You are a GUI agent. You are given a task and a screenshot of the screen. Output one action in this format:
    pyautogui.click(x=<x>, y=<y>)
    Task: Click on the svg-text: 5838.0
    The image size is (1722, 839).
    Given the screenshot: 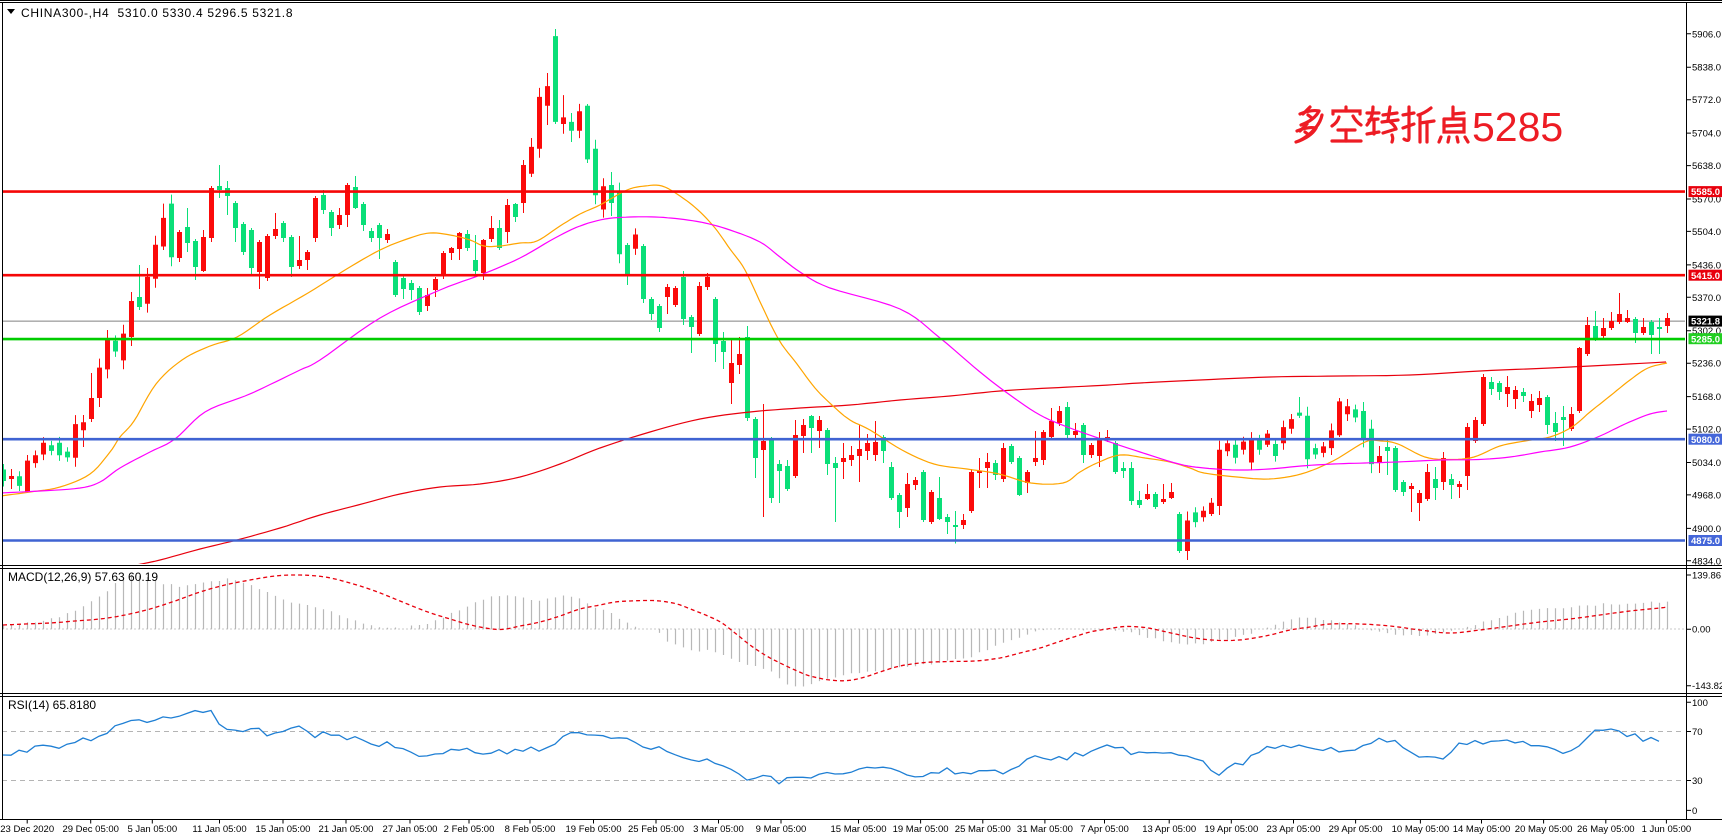 What is the action you would take?
    pyautogui.click(x=1706, y=68)
    